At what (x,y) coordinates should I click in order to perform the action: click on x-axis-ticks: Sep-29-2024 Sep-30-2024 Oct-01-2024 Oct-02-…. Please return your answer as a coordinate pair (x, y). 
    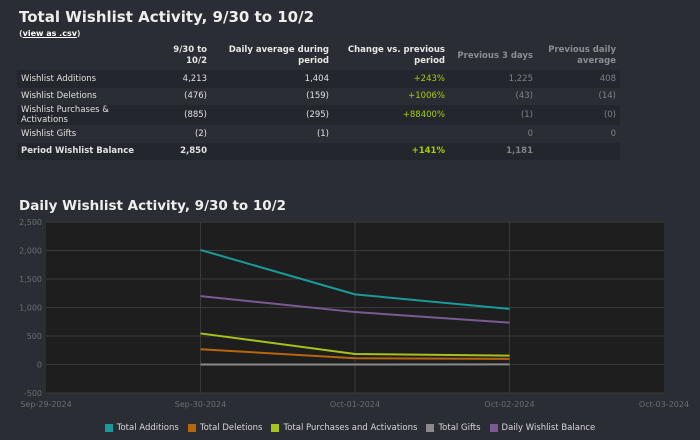
    Looking at the image, I should click on (354, 404).